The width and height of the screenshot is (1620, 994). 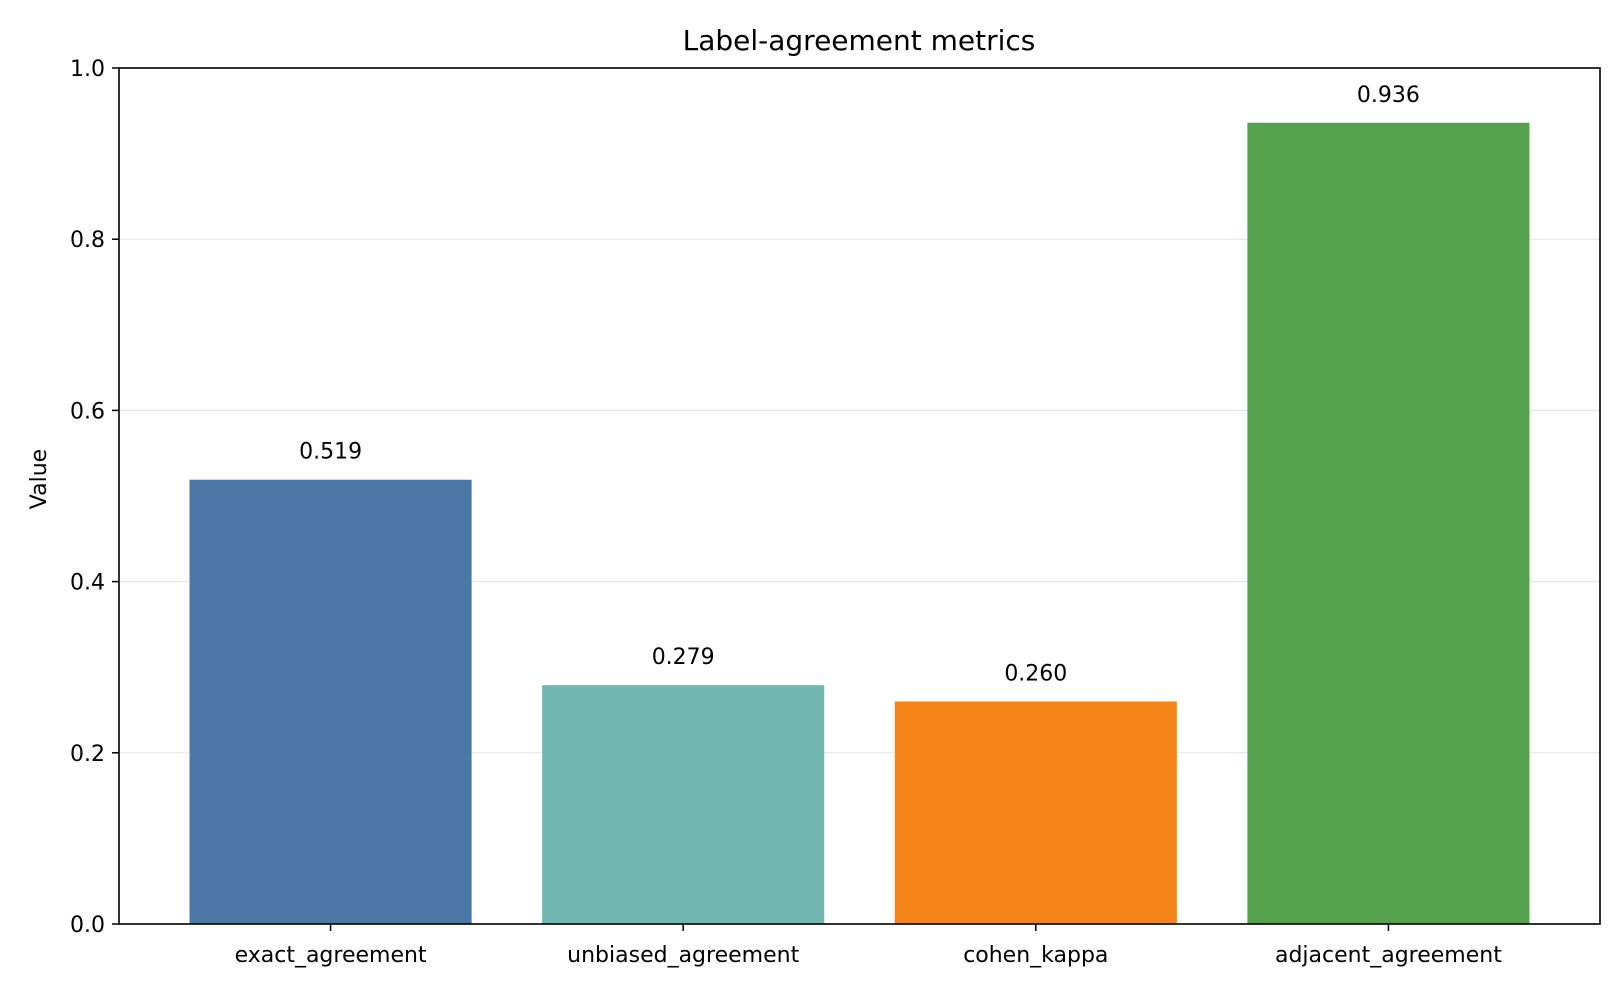 I want to click on bar-exact-agreement, so click(x=330, y=701).